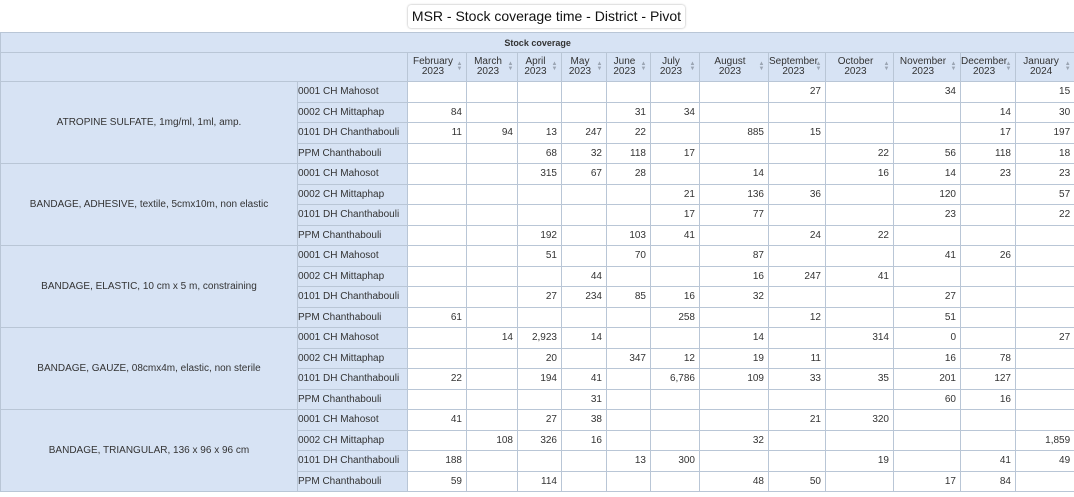  Describe the element at coordinates (1041, 71) in the screenshot. I see `column-year: 2024` at that location.